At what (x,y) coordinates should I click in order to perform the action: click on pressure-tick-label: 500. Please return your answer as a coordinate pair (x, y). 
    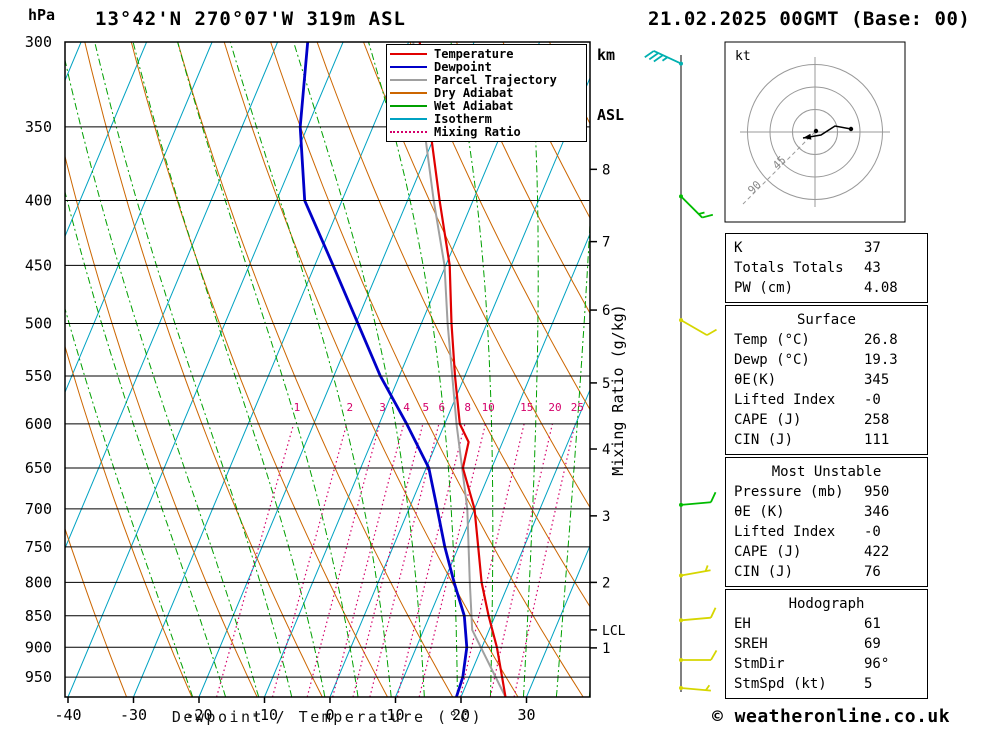
    Looking at the image, I should click on (38, 323).